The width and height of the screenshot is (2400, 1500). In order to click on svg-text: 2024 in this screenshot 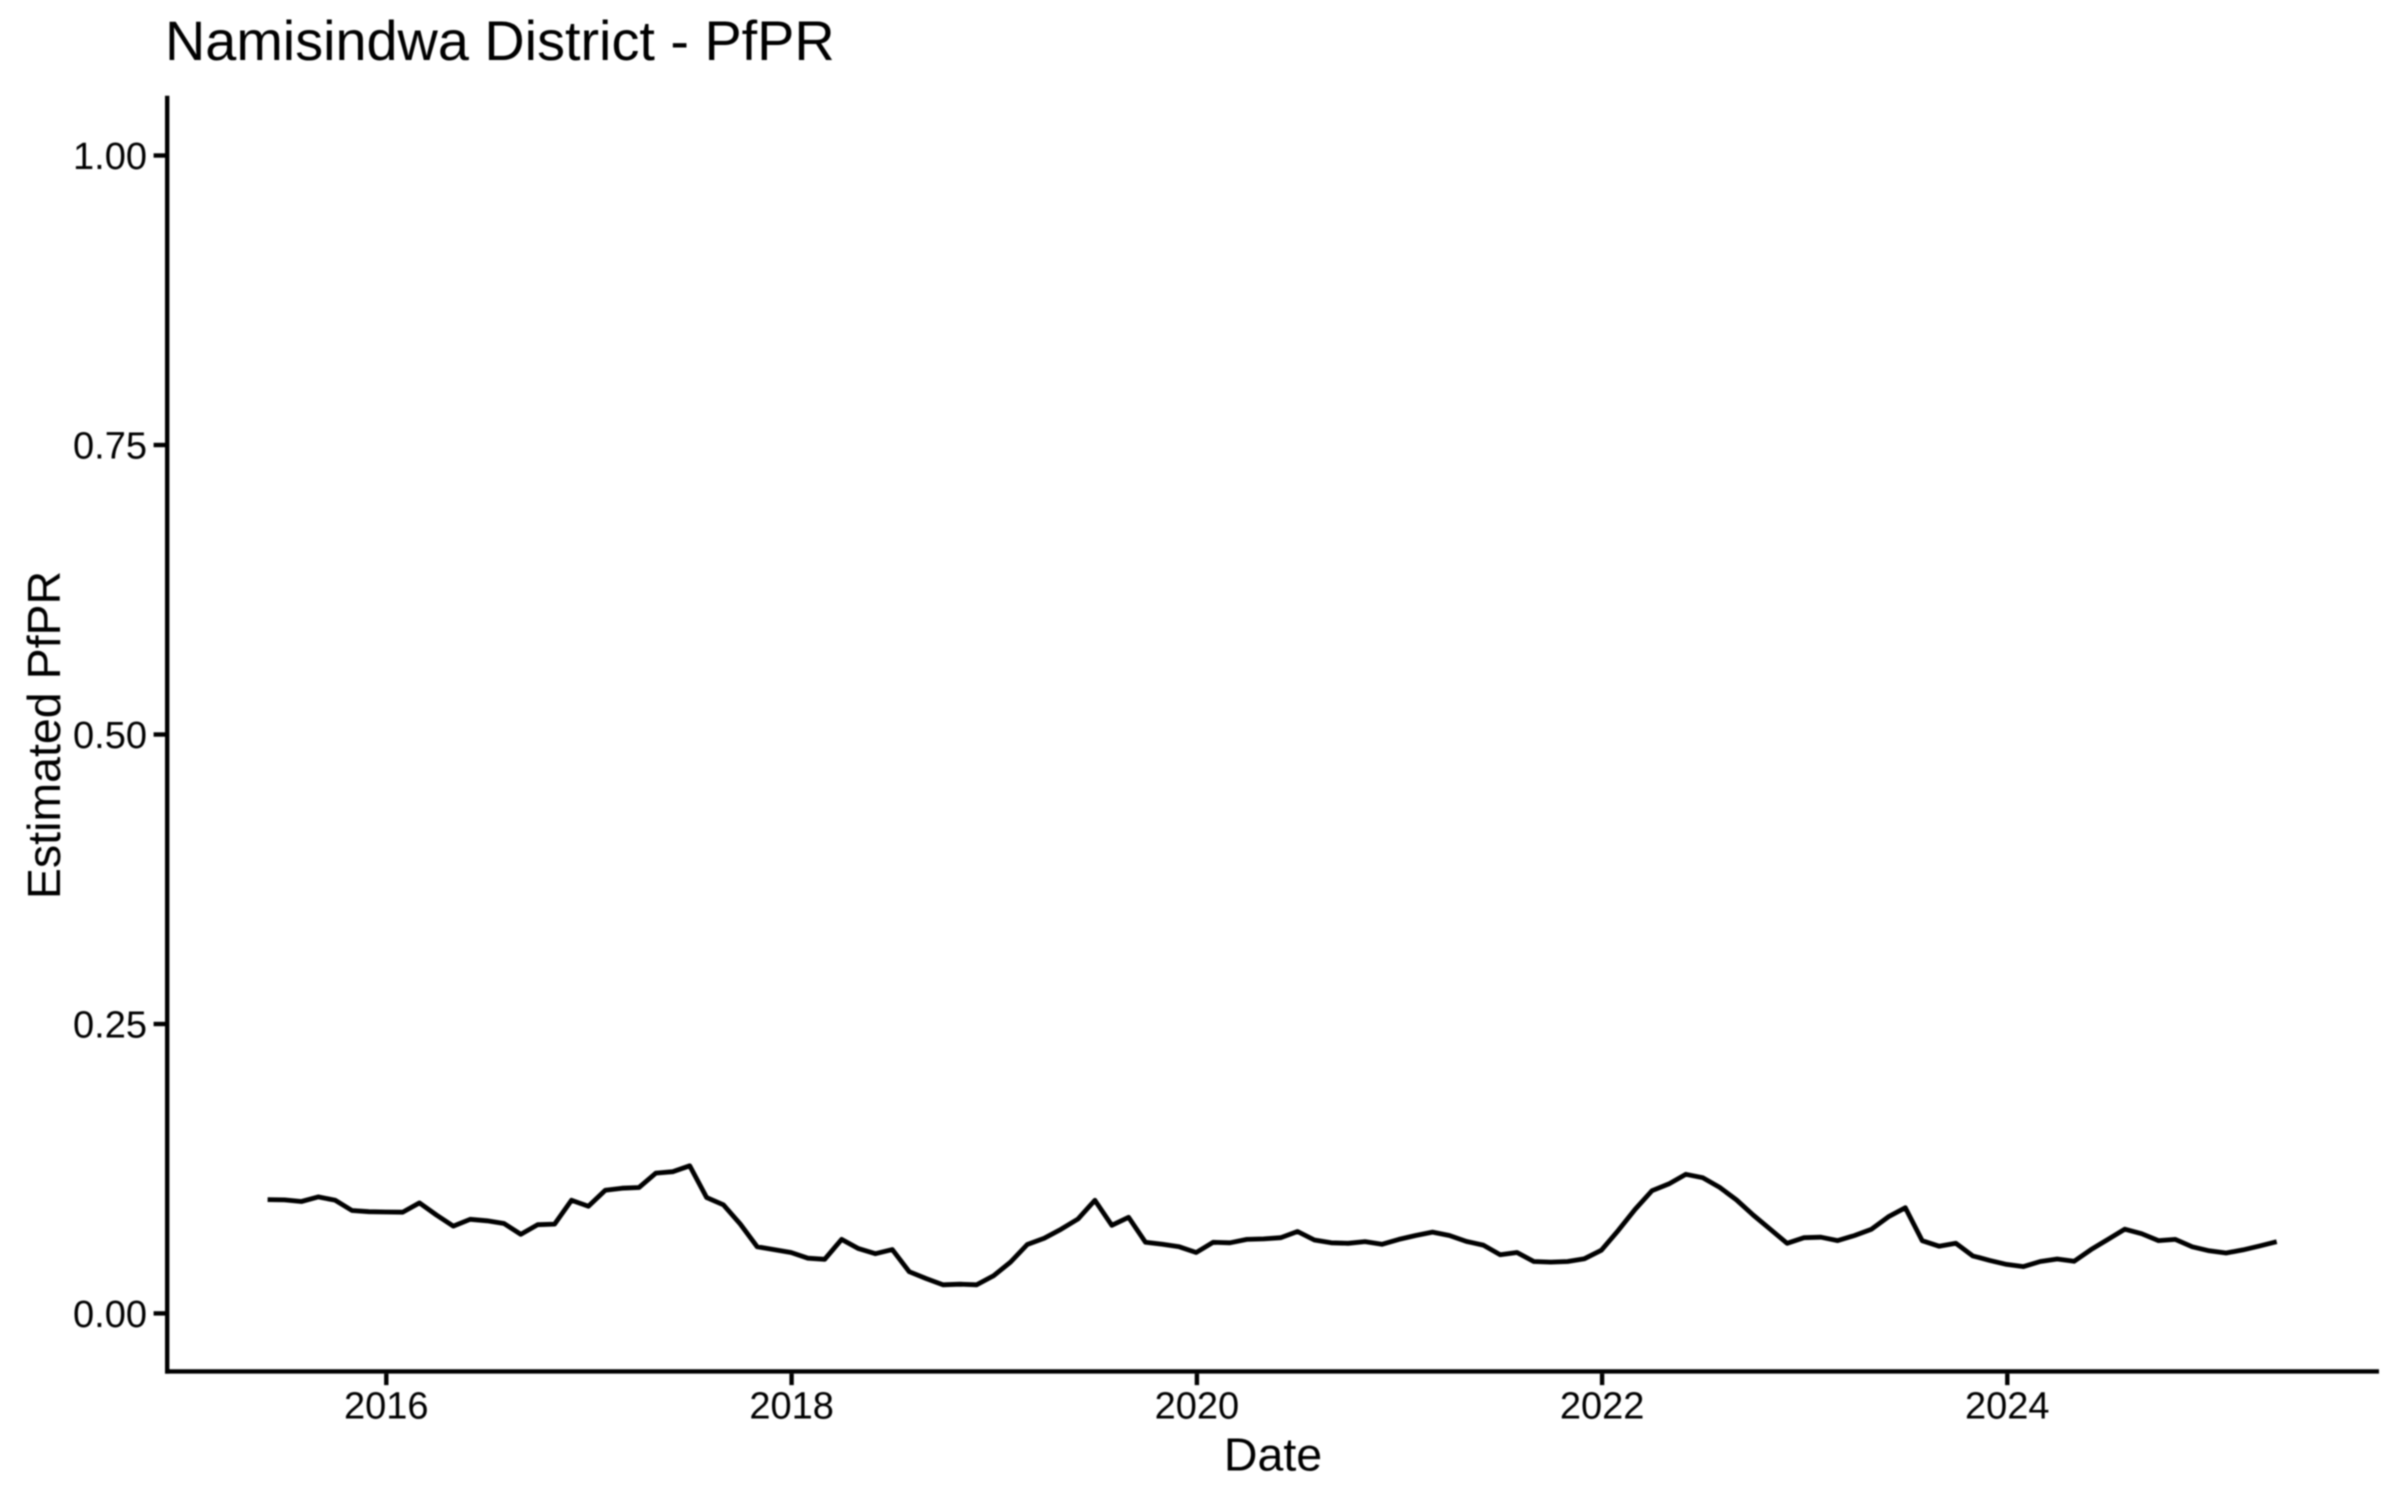, I will do `click(2007, 1406)`.